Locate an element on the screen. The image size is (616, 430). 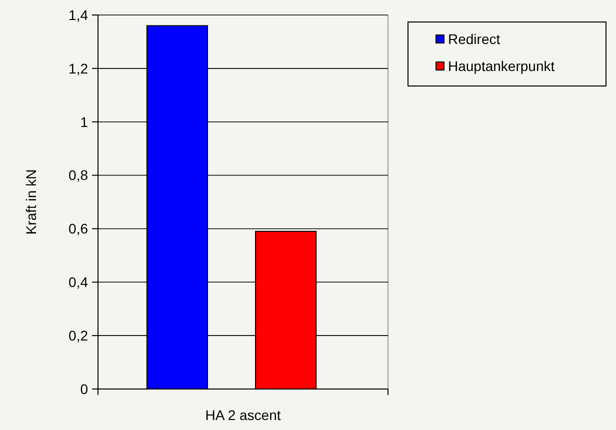
legend-label: Hauptankerpunkt is located at coordinates (501, 66).